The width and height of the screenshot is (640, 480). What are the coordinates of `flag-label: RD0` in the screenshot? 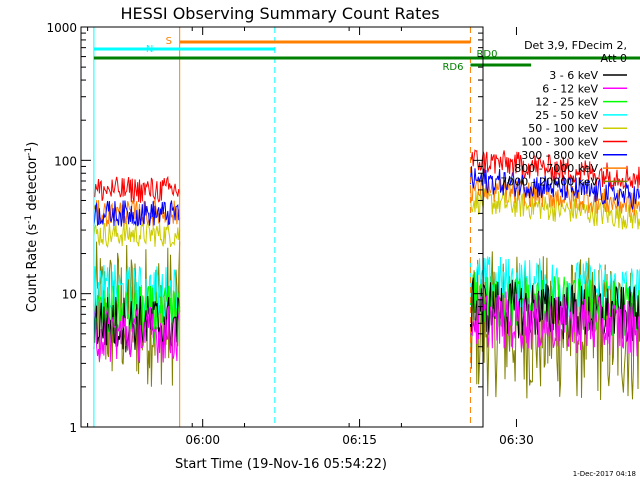 It's located at (486, 54).